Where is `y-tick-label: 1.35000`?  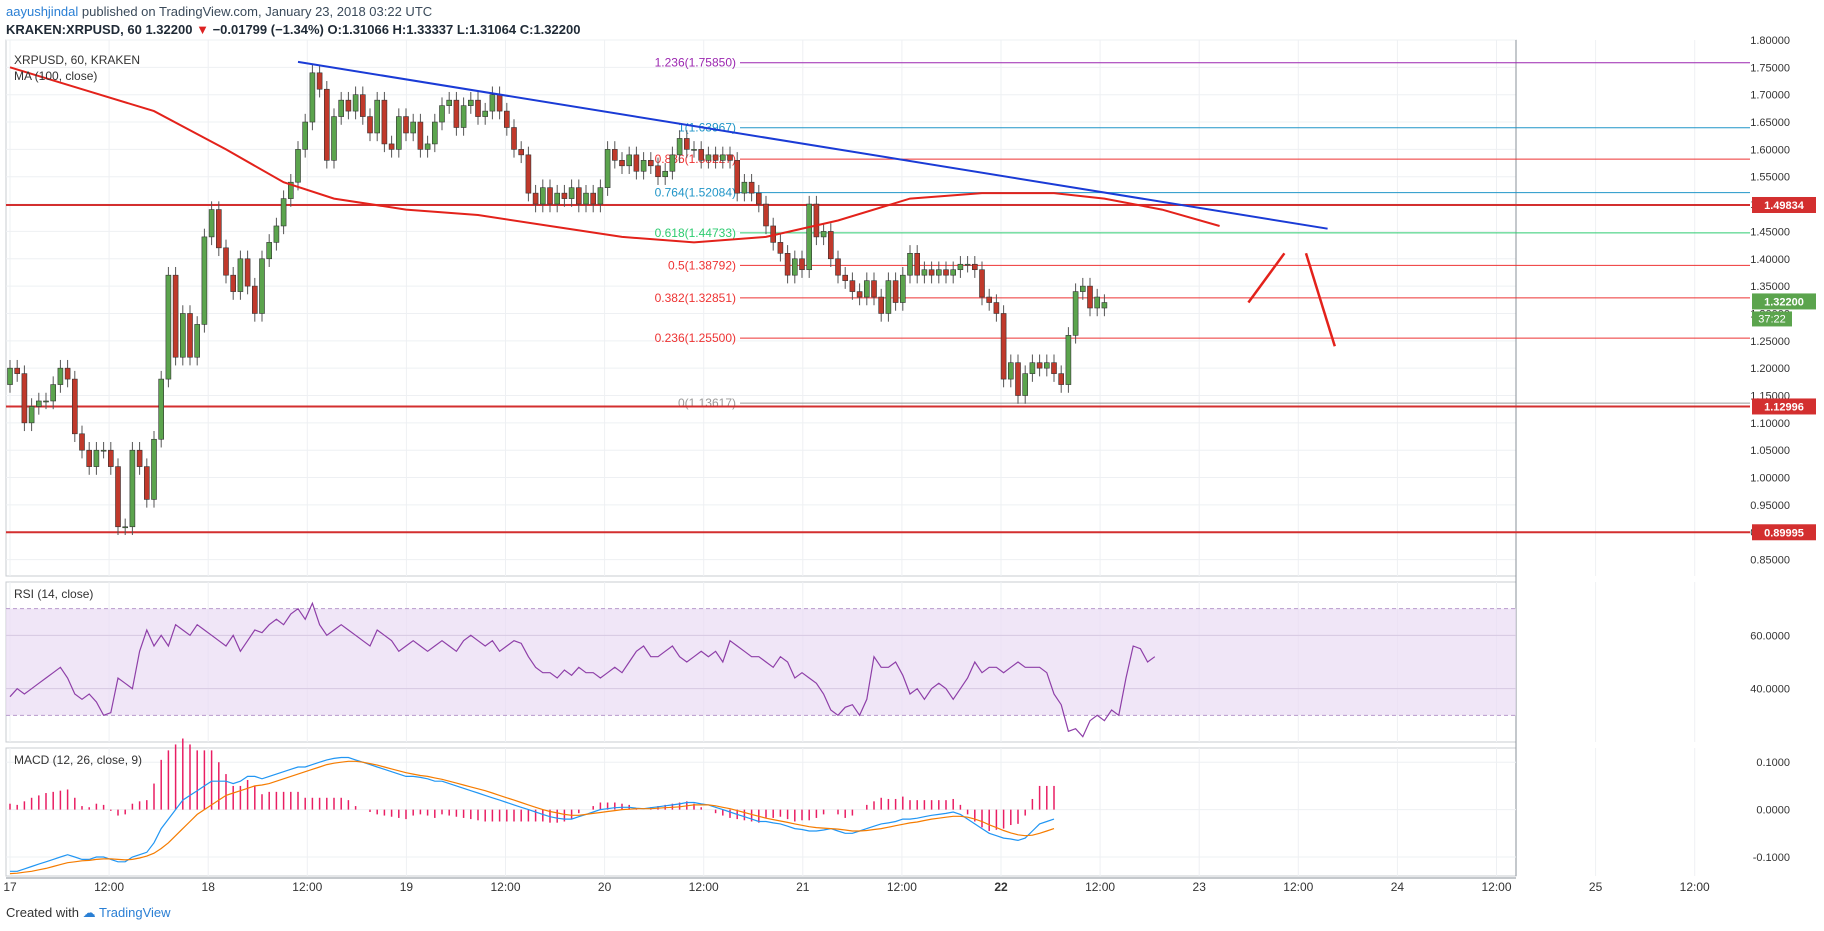 y-tick-label: 1.35000 is located at coordinates (1770, 287).